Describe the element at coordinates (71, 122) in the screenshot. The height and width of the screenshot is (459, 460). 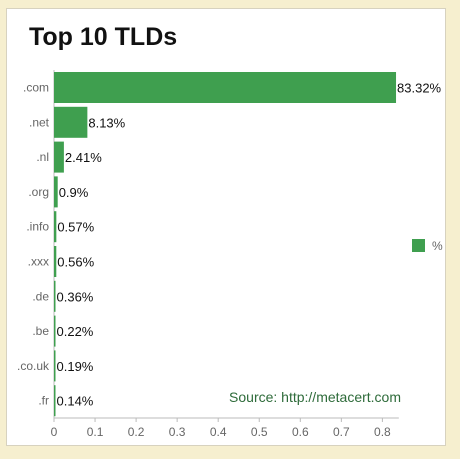
I see `bar-net` at that location.